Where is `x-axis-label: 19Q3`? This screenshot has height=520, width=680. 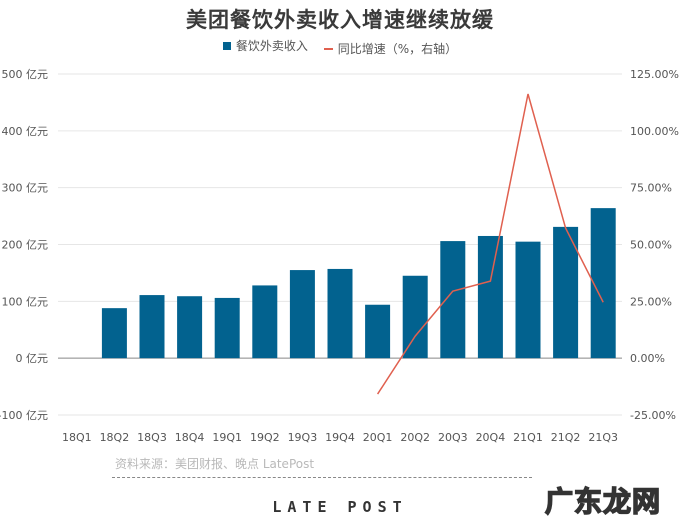 x-axis-label: 19Q3 is located at coordinates (303, 437).